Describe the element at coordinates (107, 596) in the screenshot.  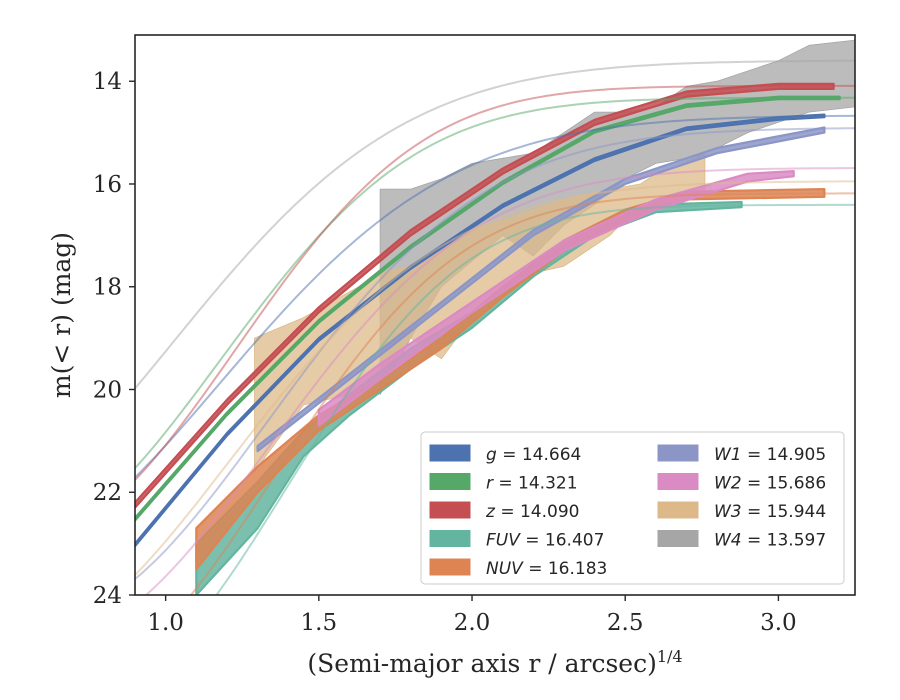
I see `y-tick-label: 24` at that location.